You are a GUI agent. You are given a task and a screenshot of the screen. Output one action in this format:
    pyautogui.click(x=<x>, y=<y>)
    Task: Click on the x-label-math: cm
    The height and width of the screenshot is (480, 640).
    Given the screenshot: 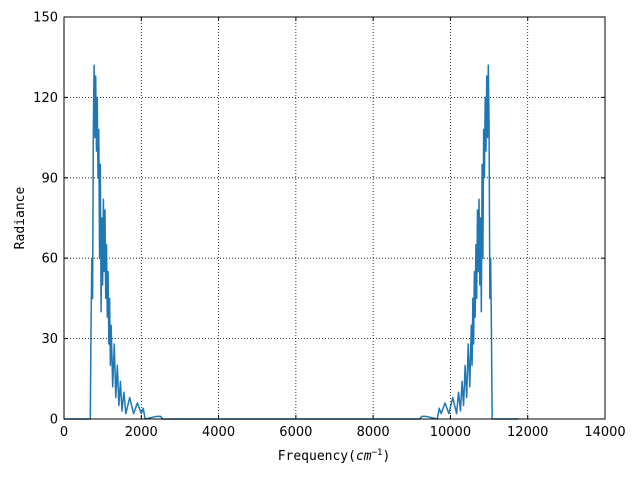 What is the action you would take?
    pyautogui.click(x=364, y=456)
    